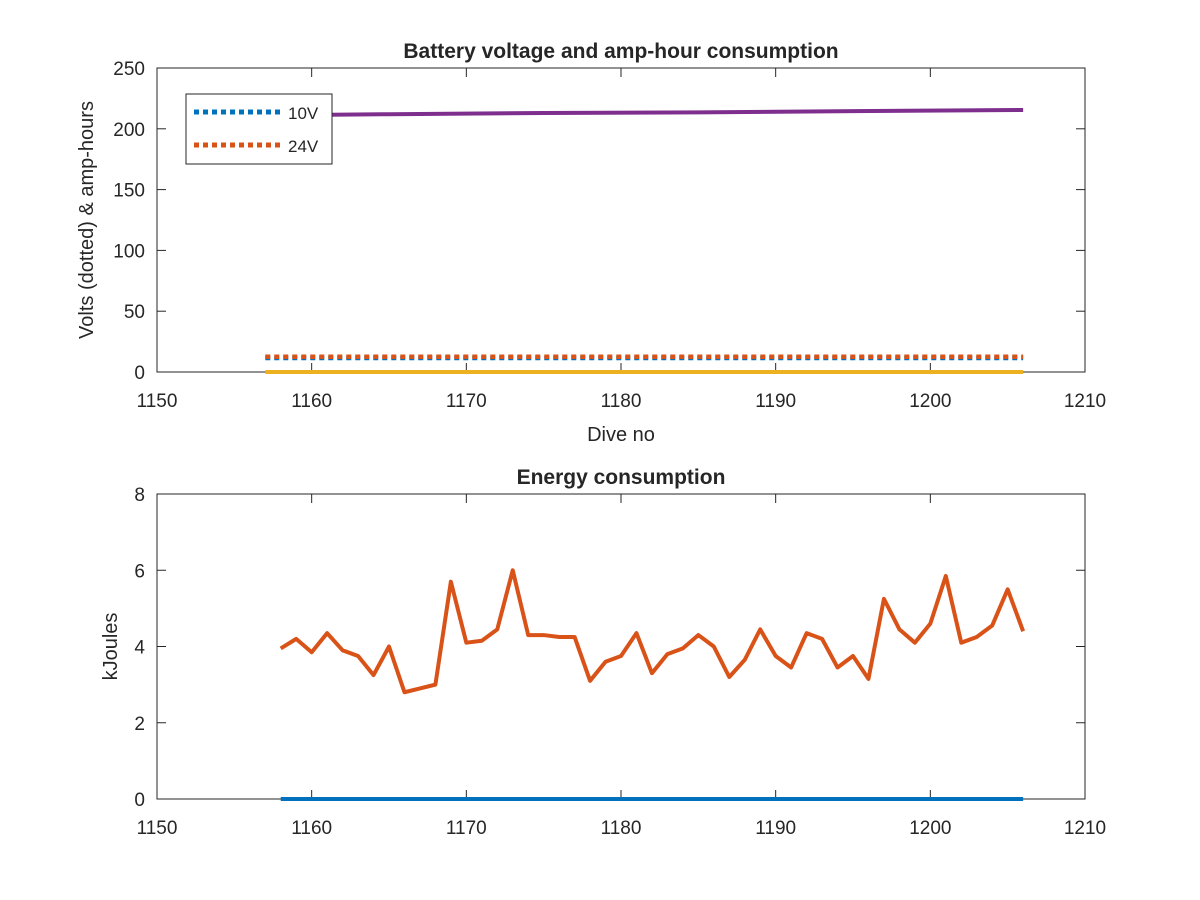 This screenshot has height=900, width=1200. I want to click on top-chart-title: Battery voltage and amp-hour consumption, so click(620, 51).